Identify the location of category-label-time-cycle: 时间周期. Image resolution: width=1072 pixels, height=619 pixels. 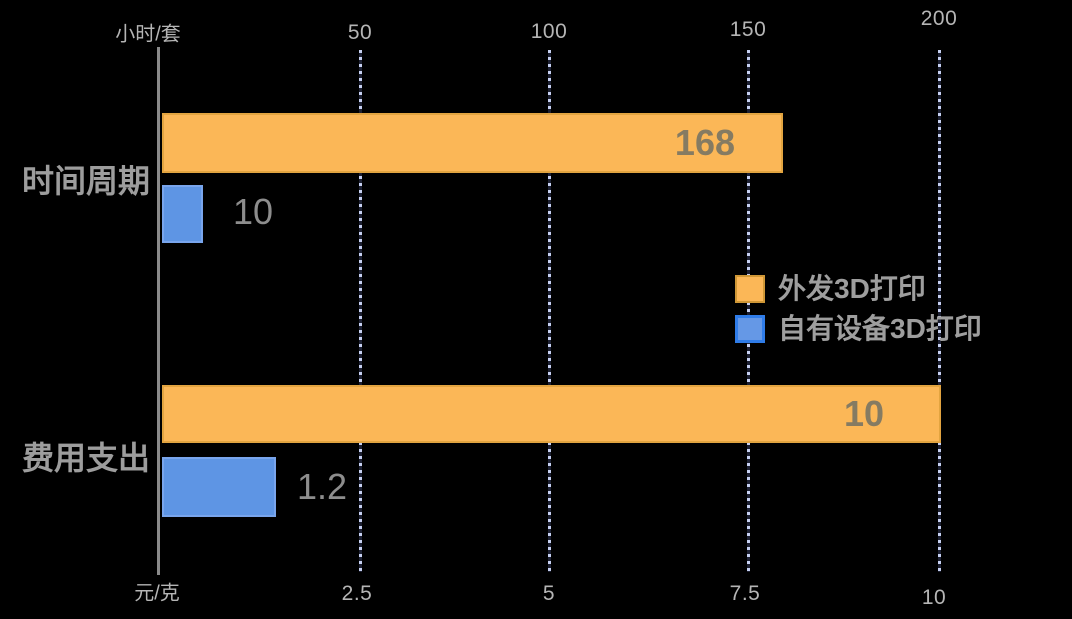
(85, 181).